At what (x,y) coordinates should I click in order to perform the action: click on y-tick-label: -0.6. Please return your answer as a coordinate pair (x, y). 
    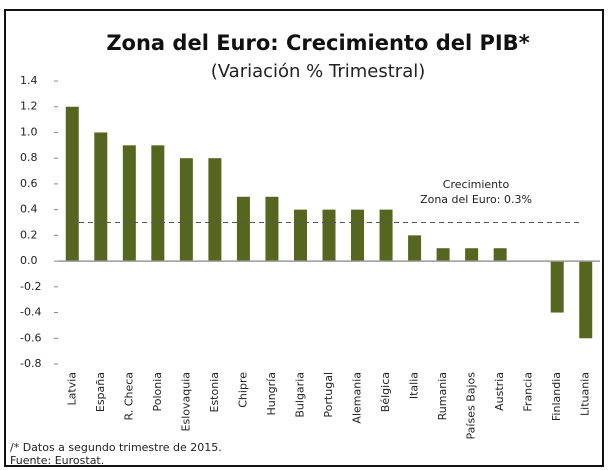
    Looking at the image, I should click on (30, 337).